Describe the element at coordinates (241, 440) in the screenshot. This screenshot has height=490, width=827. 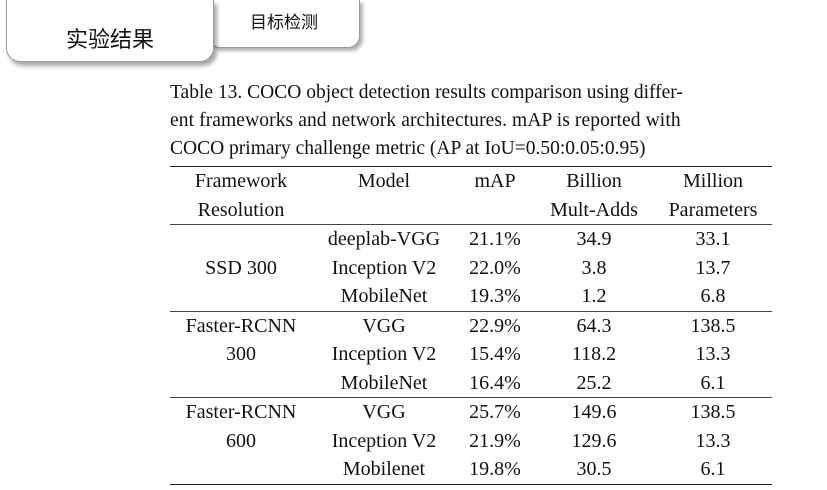
I see `framework-label: 600` at that location.